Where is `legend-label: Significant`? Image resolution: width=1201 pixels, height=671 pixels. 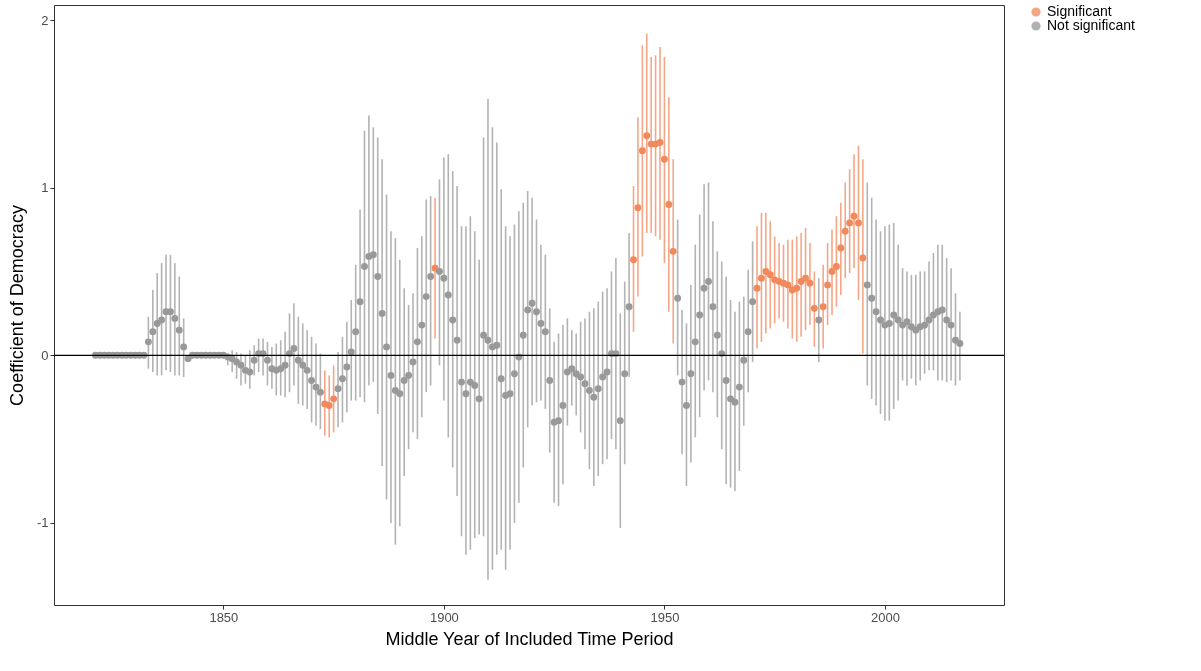
legend-label: Significant is located at coordinates (1079, 11).